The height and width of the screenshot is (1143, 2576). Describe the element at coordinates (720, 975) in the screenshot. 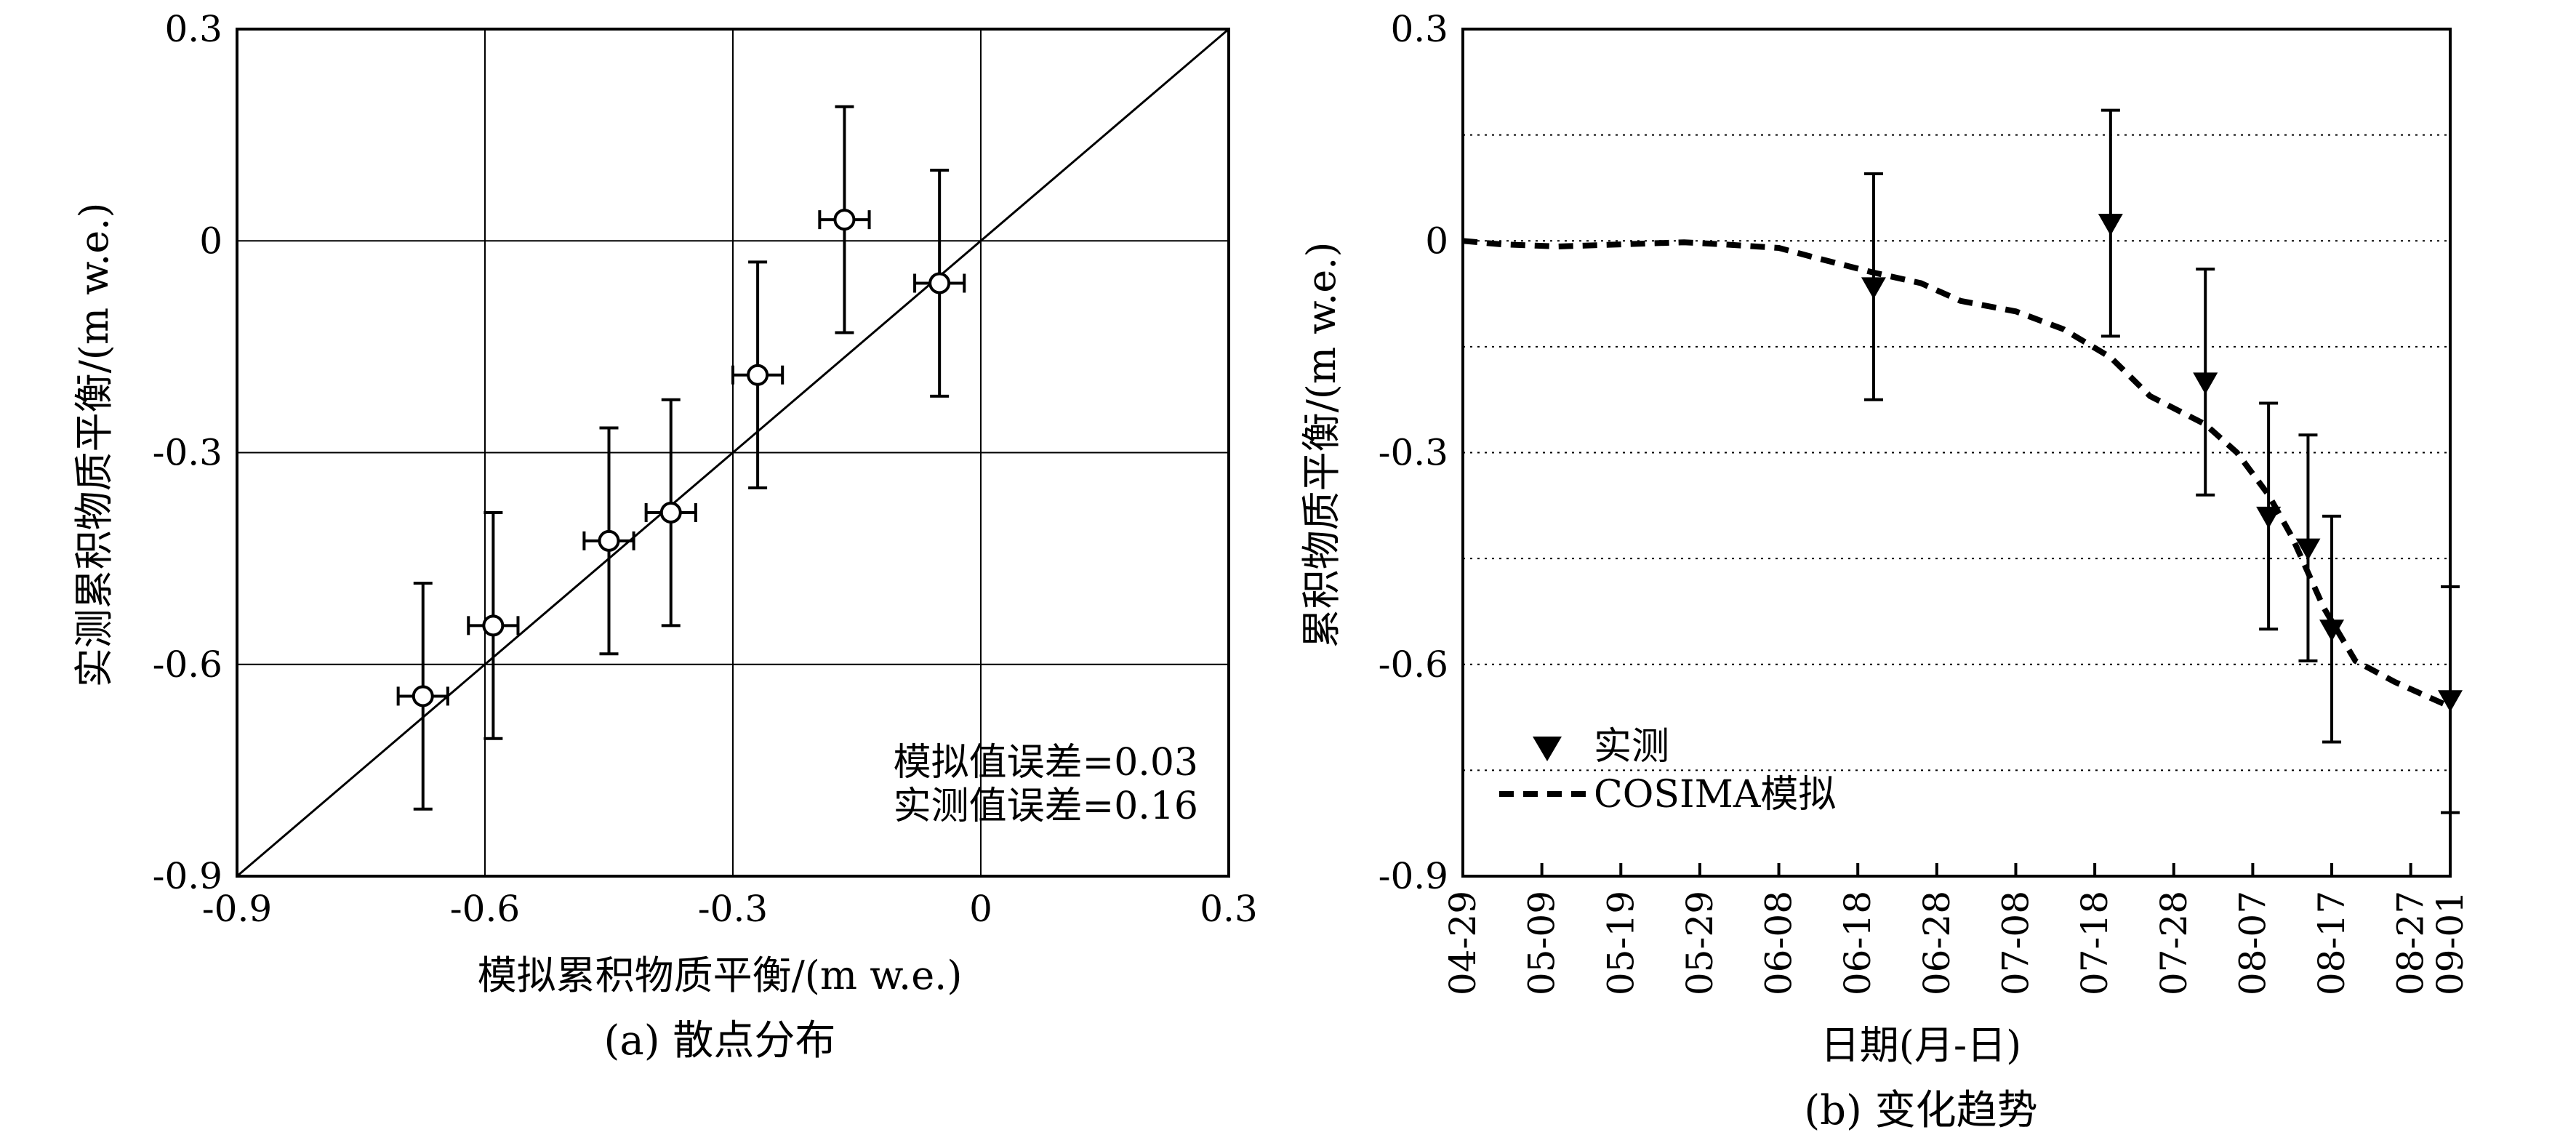

I see `panel-a-x-axis-label: 模拟累积物质平衡/(m w.e.)` at that location.